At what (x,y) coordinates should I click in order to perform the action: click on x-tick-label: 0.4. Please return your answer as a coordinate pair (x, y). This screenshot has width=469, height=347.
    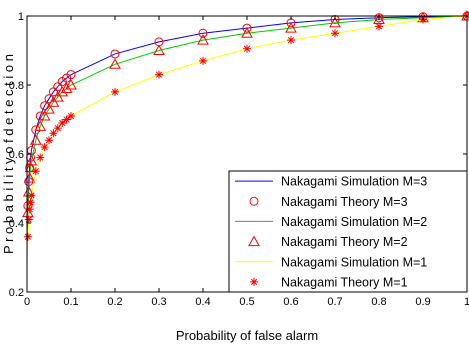
    Looking at the image, I should click on (202, 302).